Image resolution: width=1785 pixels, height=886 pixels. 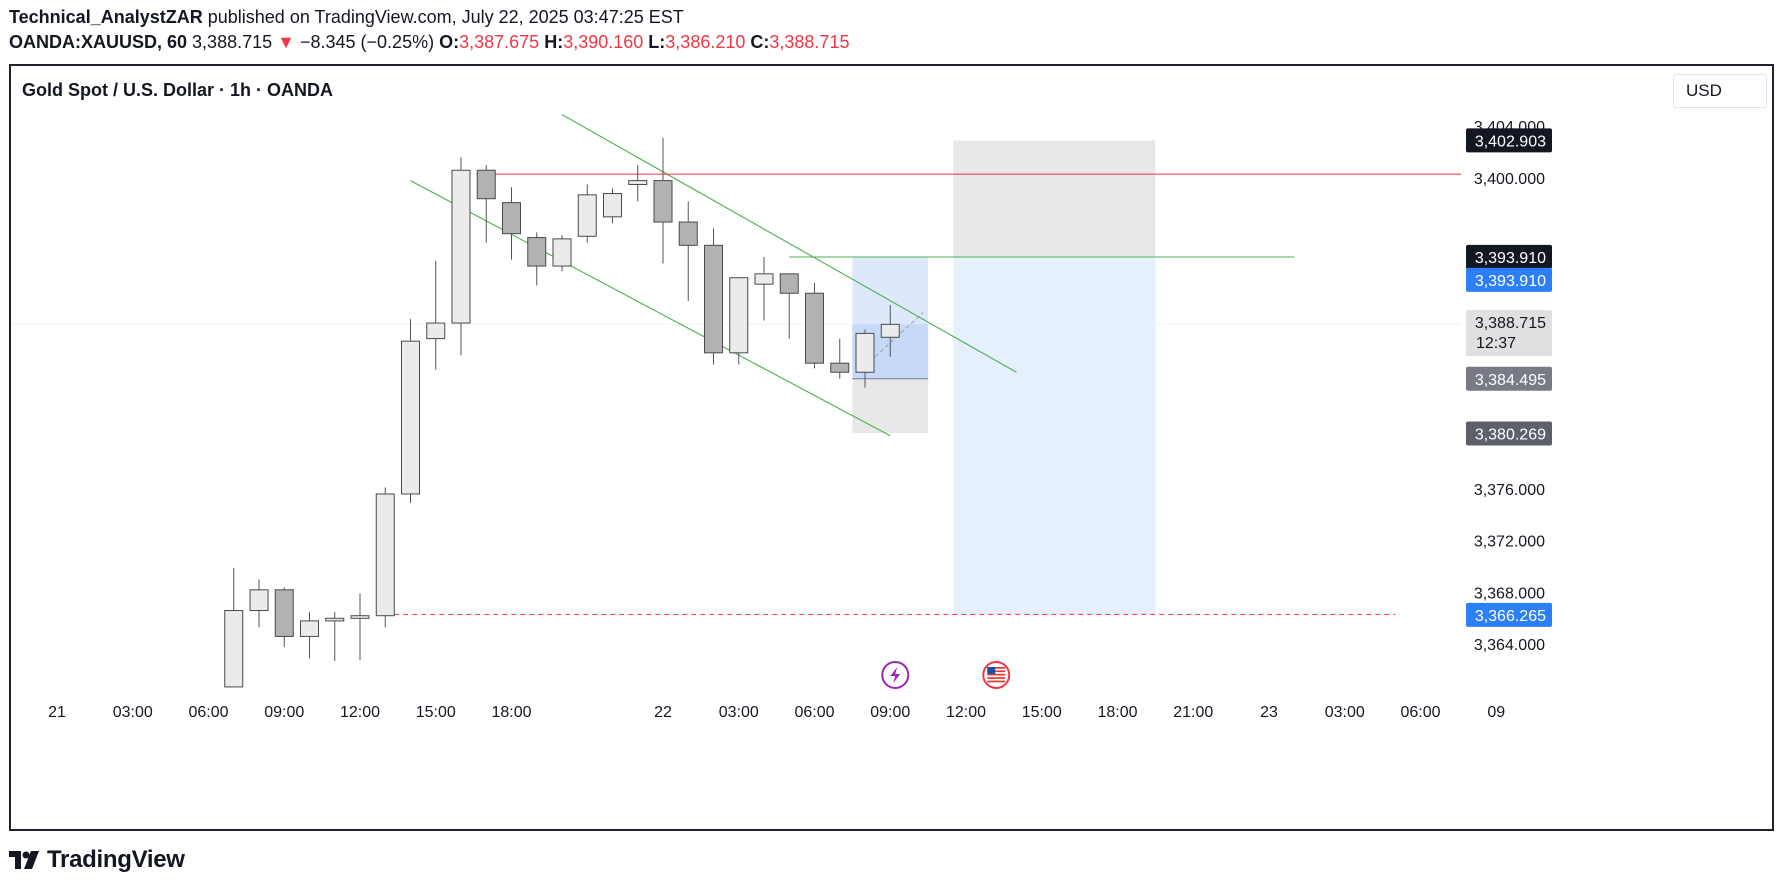 What do you see at coordinates (367, 42) in the screenshot?
I see `change-text: −8.345 (−0.25%)` at bounding box center [367, 42].